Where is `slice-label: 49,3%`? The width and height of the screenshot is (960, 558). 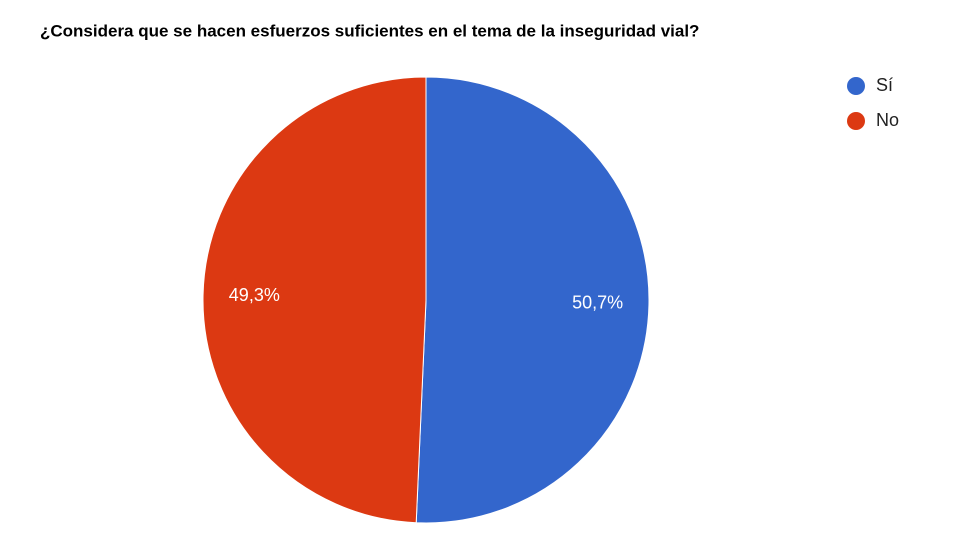 slice-label: 49,3% is located at coordinates (254, 295).